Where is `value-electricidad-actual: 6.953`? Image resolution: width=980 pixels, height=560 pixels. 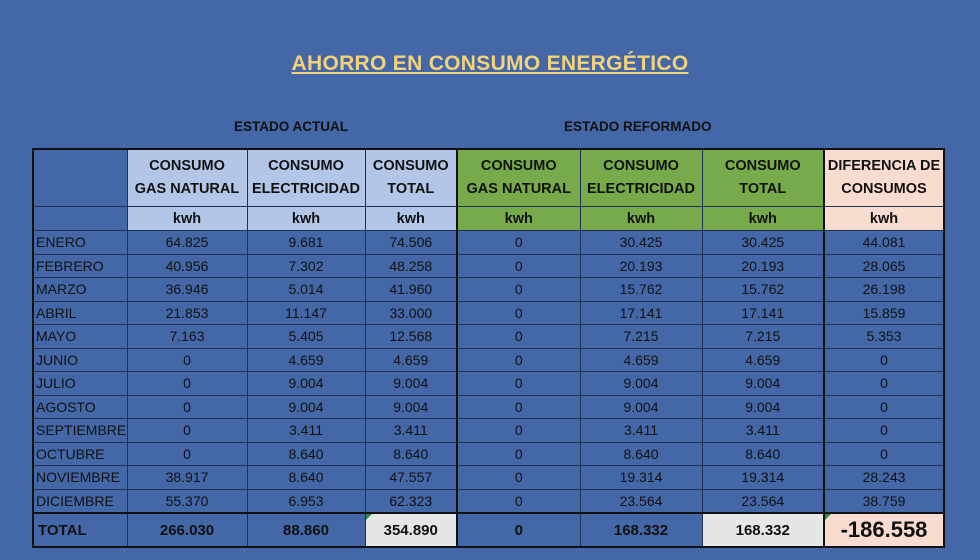 value-electricidad-actual: 6.953 is located at coordinates (306, 501).